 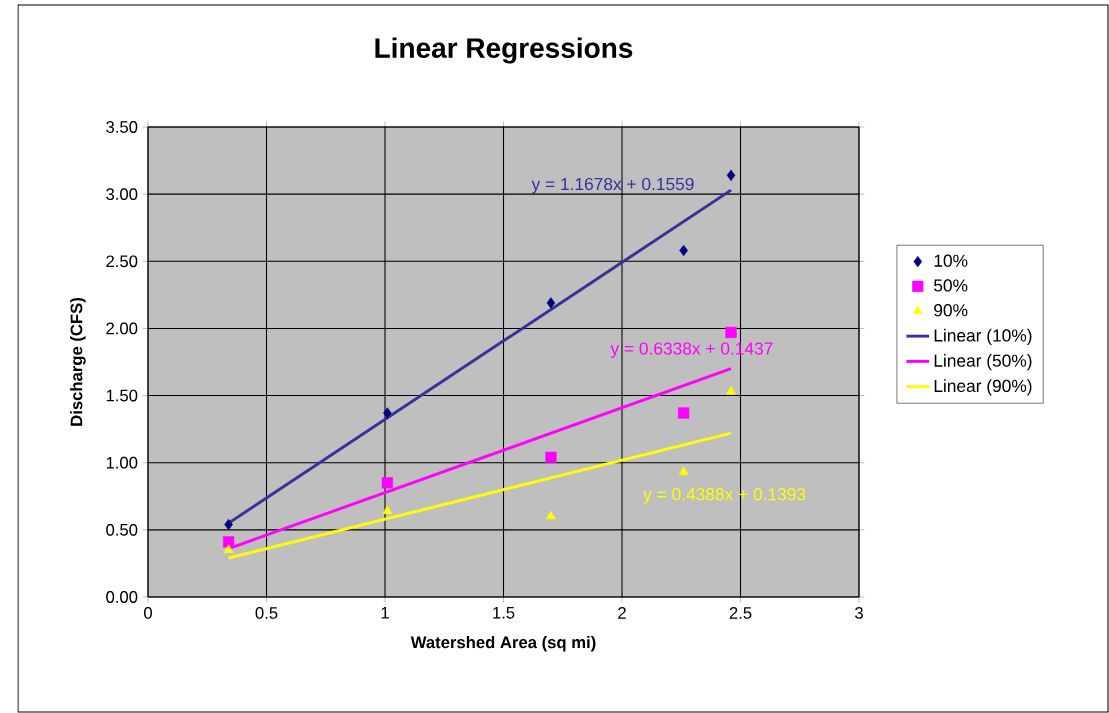 I want to click on y-tick-label: 3.50, so click(x=122, y=127).